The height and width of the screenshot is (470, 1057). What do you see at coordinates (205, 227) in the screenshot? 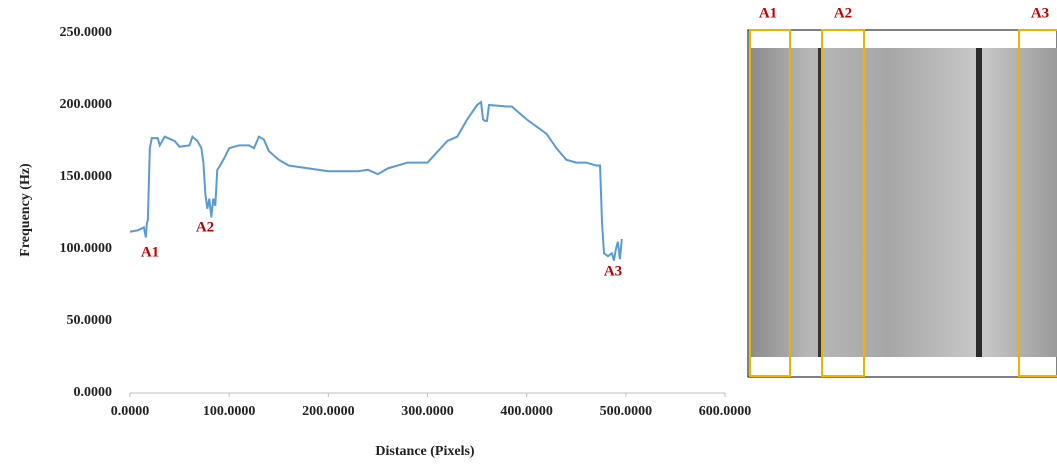
I see `annotation: A2` at bounding box center [205, 227].